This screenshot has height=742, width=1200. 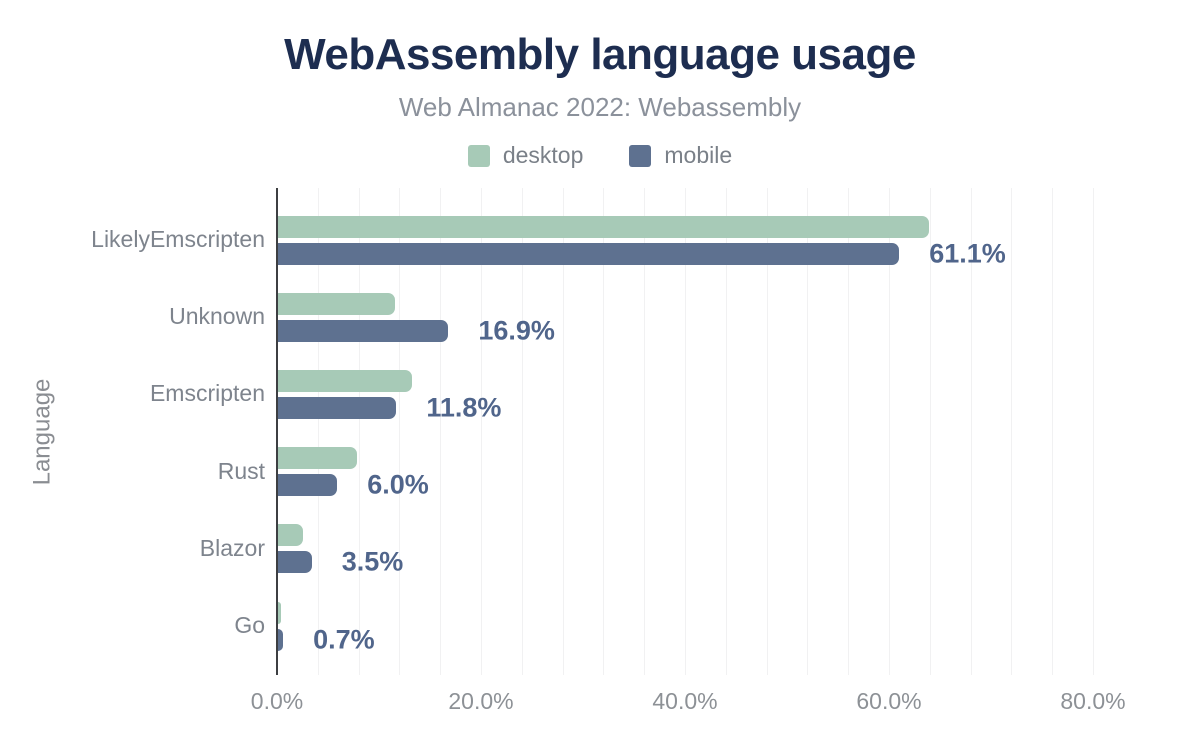 What do you see at coordinates (685, 701) in the screenshot?
I see `x-tick-label: 40.0%` at bounding box center [685, 701].